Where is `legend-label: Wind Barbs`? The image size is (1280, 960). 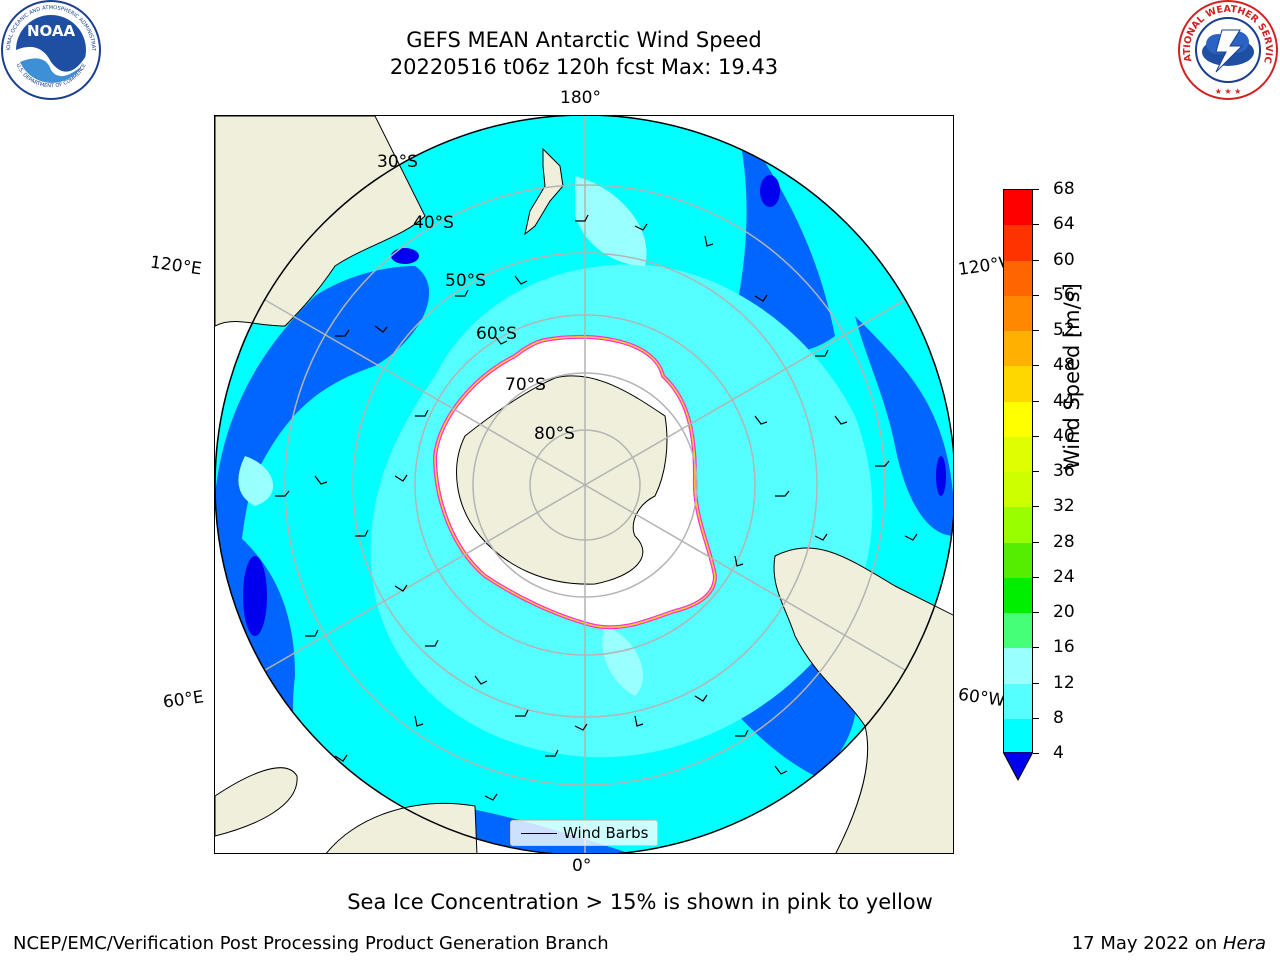
legend-label: Wind Barbs is located at coordinates (606, 833).